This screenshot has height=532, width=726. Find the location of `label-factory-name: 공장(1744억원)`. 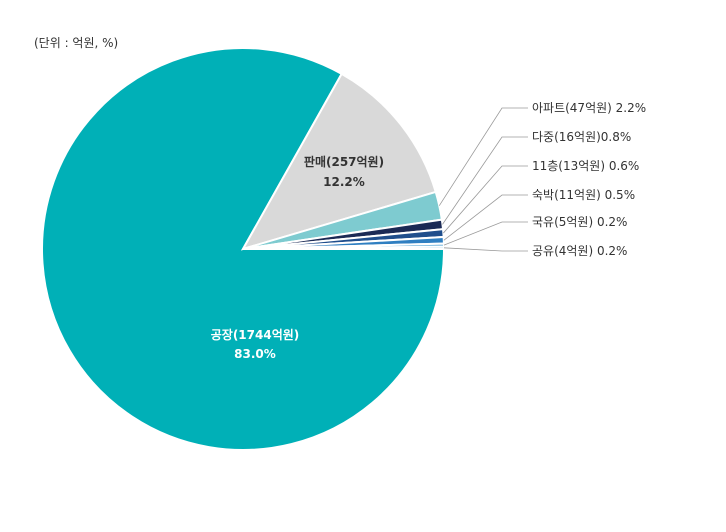

label-factory-name: 공장(1744억원) is located at coordinates (255, 335).